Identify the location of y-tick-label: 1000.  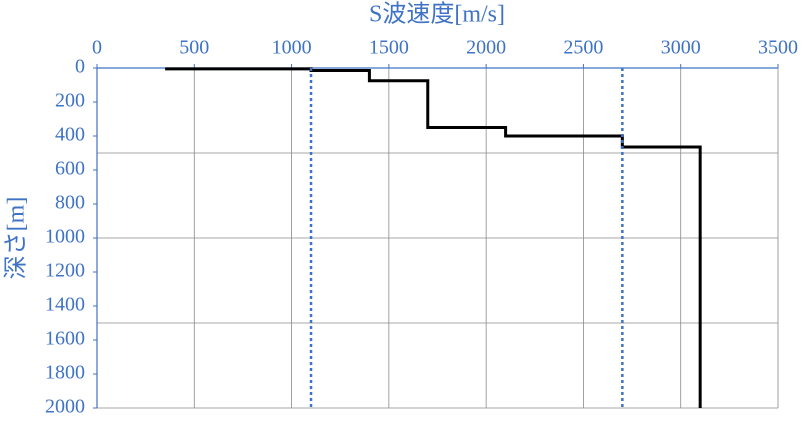
(65, 237).